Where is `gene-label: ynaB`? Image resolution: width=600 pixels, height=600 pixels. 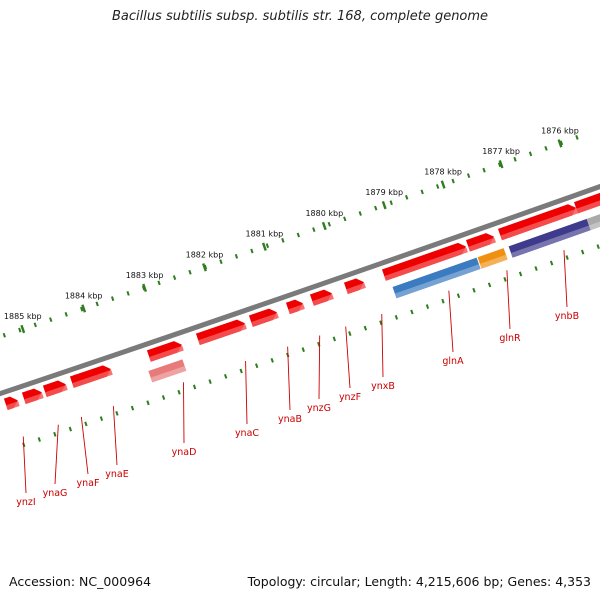 gene-label: ynaB is located at coordinates (290, 419).